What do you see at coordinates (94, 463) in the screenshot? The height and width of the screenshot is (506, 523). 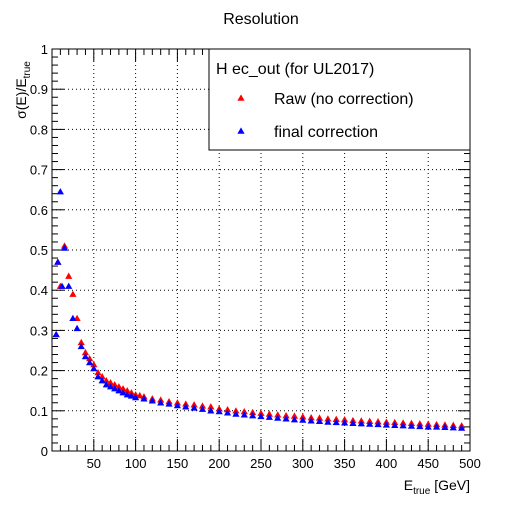 I see `x-tick-label: 50` at bounding box center [94, 463].